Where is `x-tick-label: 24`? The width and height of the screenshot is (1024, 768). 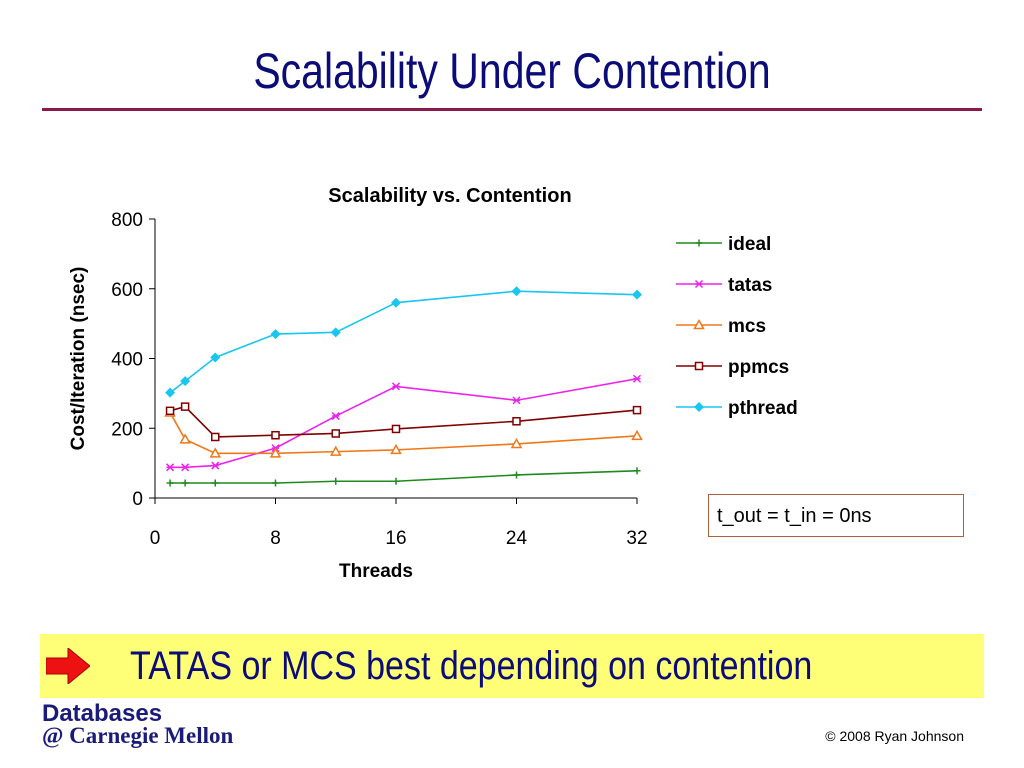 x-tick-label: 24 is located at coordinates (517, 538).